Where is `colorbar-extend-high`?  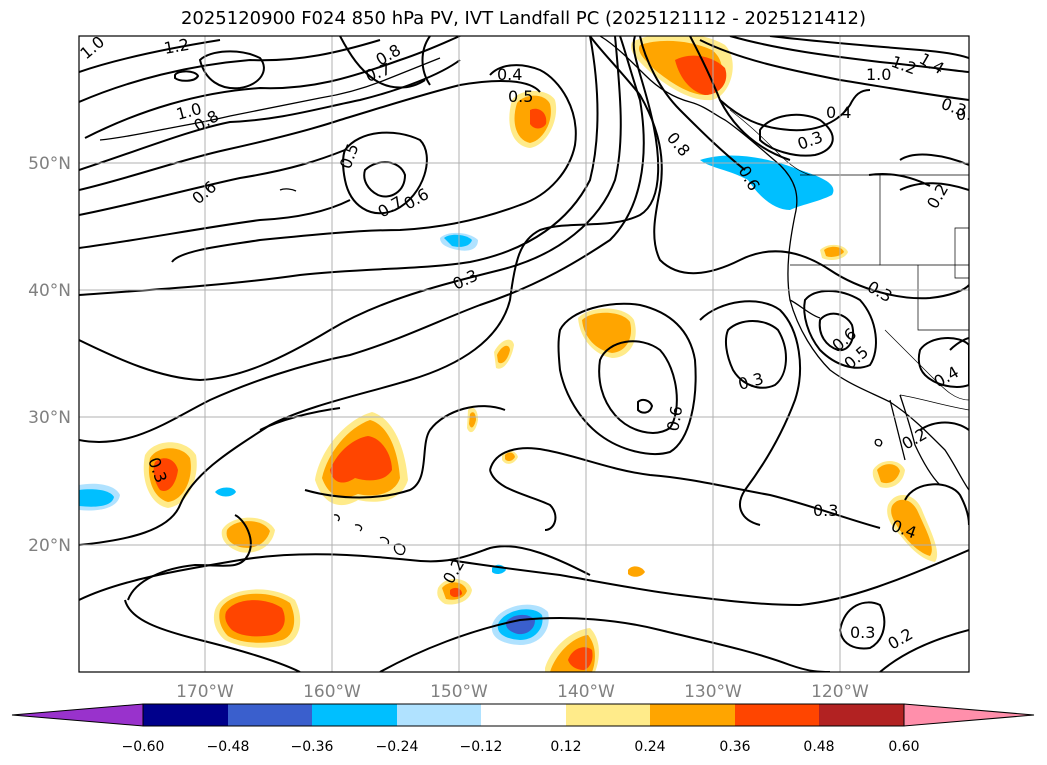
colorbar-extend-high is located at coordinates (969, 715).